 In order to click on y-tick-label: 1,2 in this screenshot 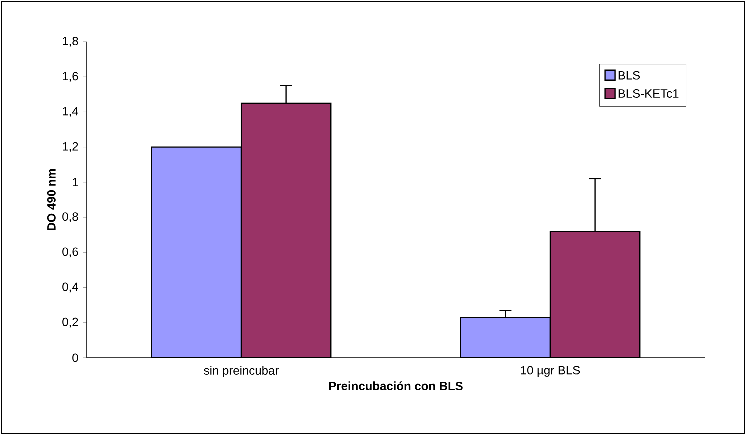, I will do `click(70, 147)`.